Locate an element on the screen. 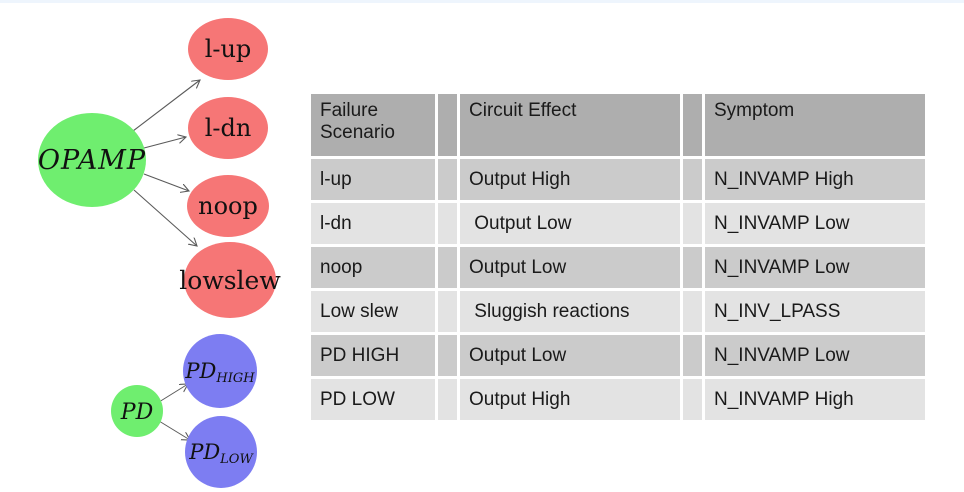 This screenshot has height=492, width=964. node-pd-low-sub: LOW is located at coordinates (236, 459).